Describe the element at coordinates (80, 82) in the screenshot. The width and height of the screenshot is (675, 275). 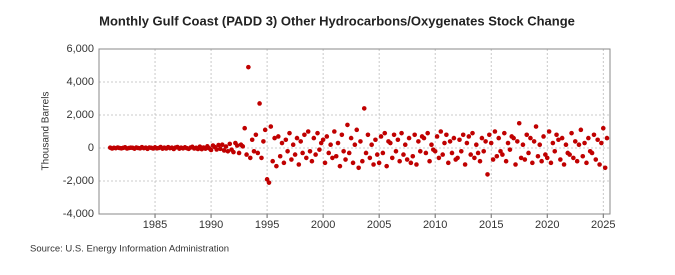
I see `y-tick-label: 4,000` at that location.